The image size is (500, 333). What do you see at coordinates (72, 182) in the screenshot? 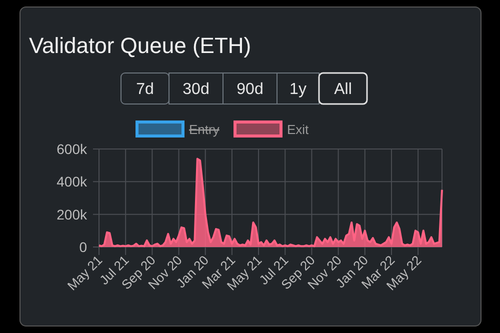
I see `y-tick-label: 400k` at bounding box center [72, 182].